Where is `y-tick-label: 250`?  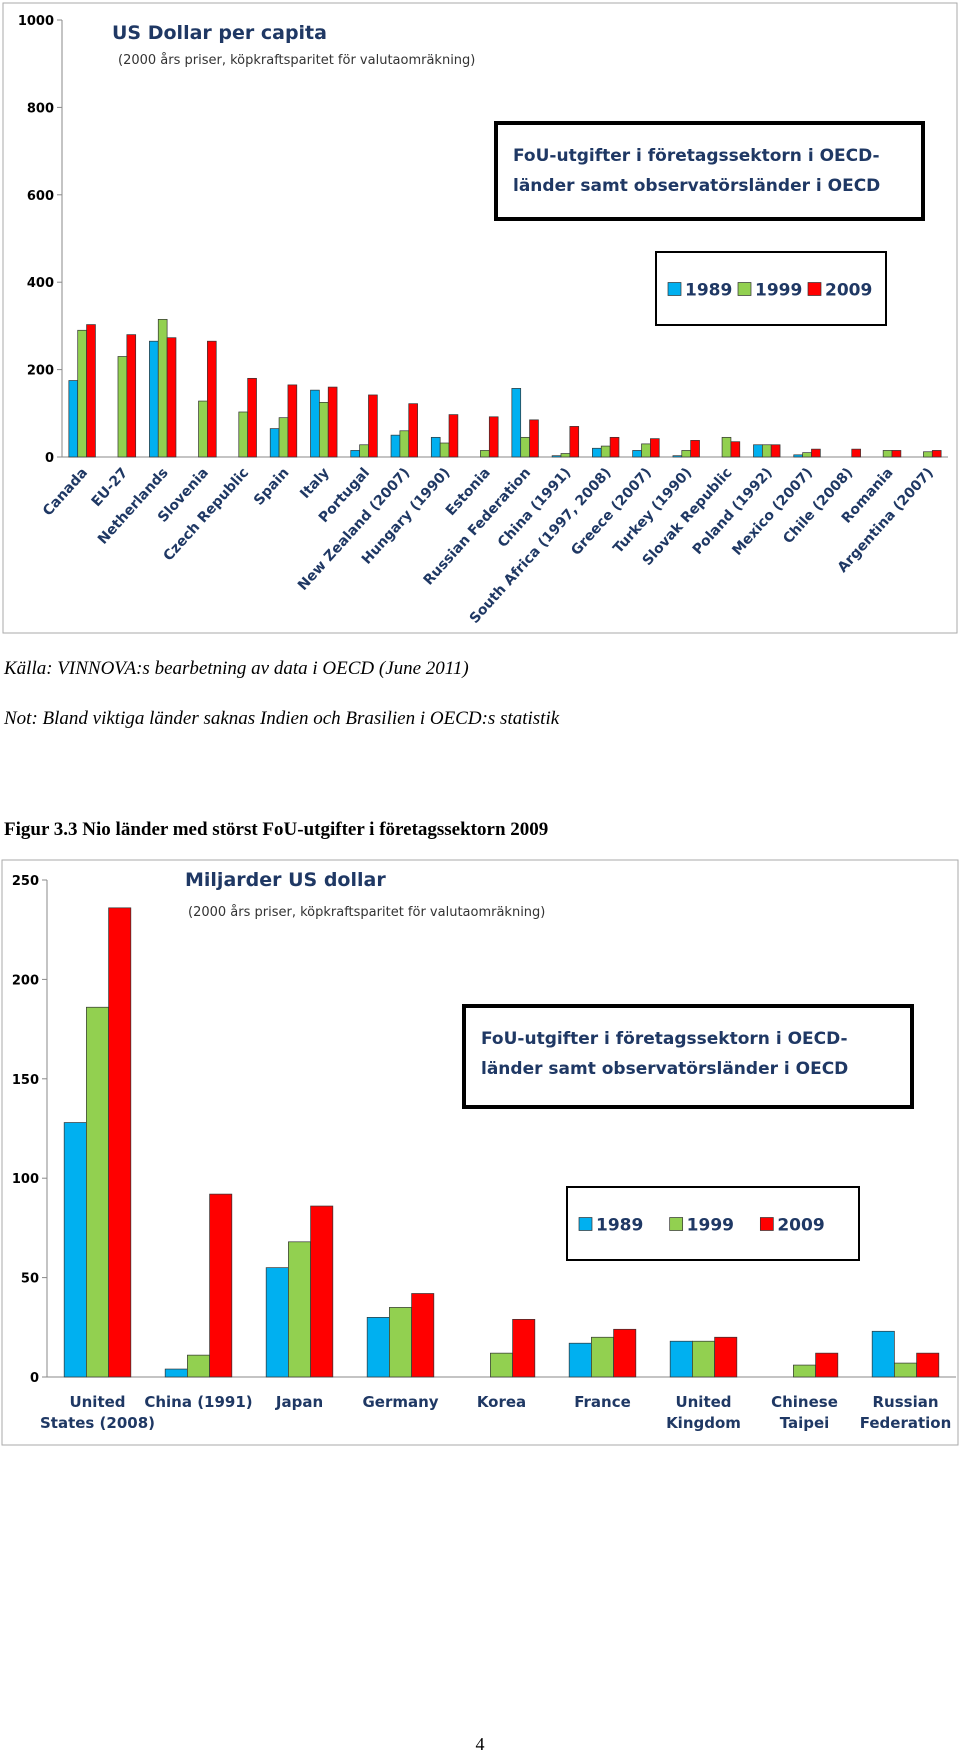
y-tick-label: 250 is located at coordinates (25, 881).